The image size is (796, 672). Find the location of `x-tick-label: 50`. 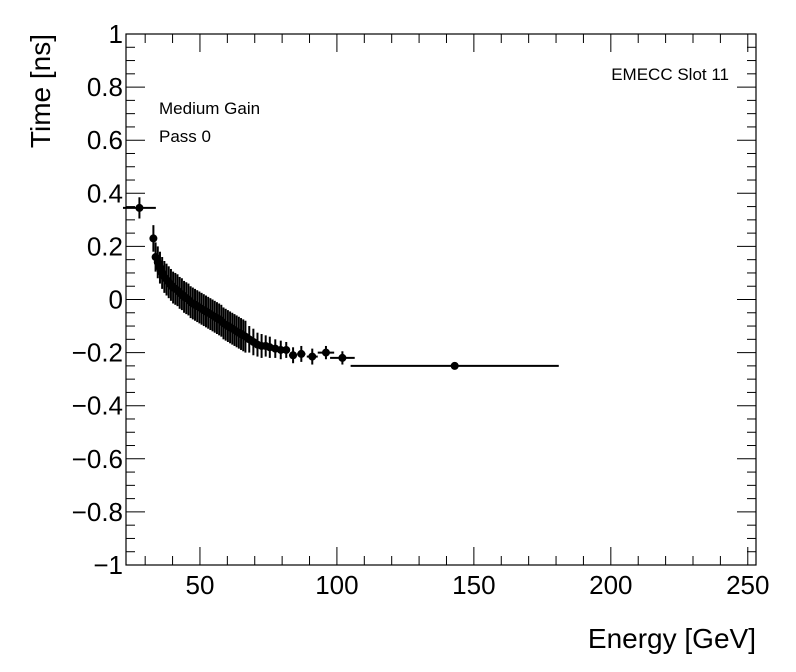

x-tick-label: 50 is located at coordinates (199, 585).